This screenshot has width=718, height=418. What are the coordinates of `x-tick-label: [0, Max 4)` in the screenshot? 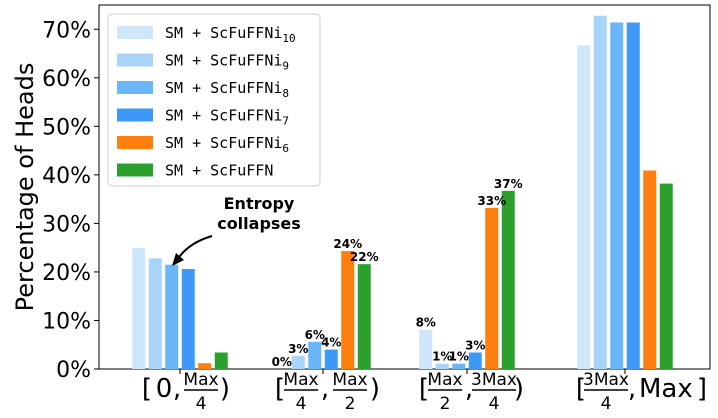 It's located at (186, 392).